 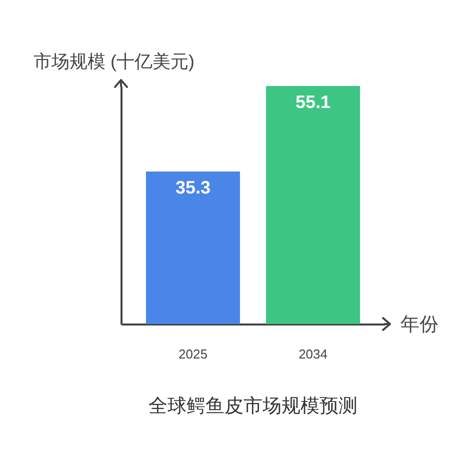 What do you see at coordinates (193, 354) in the screenshot?
I see `x-tick-label: 2025` at bounding box center [193, 354].